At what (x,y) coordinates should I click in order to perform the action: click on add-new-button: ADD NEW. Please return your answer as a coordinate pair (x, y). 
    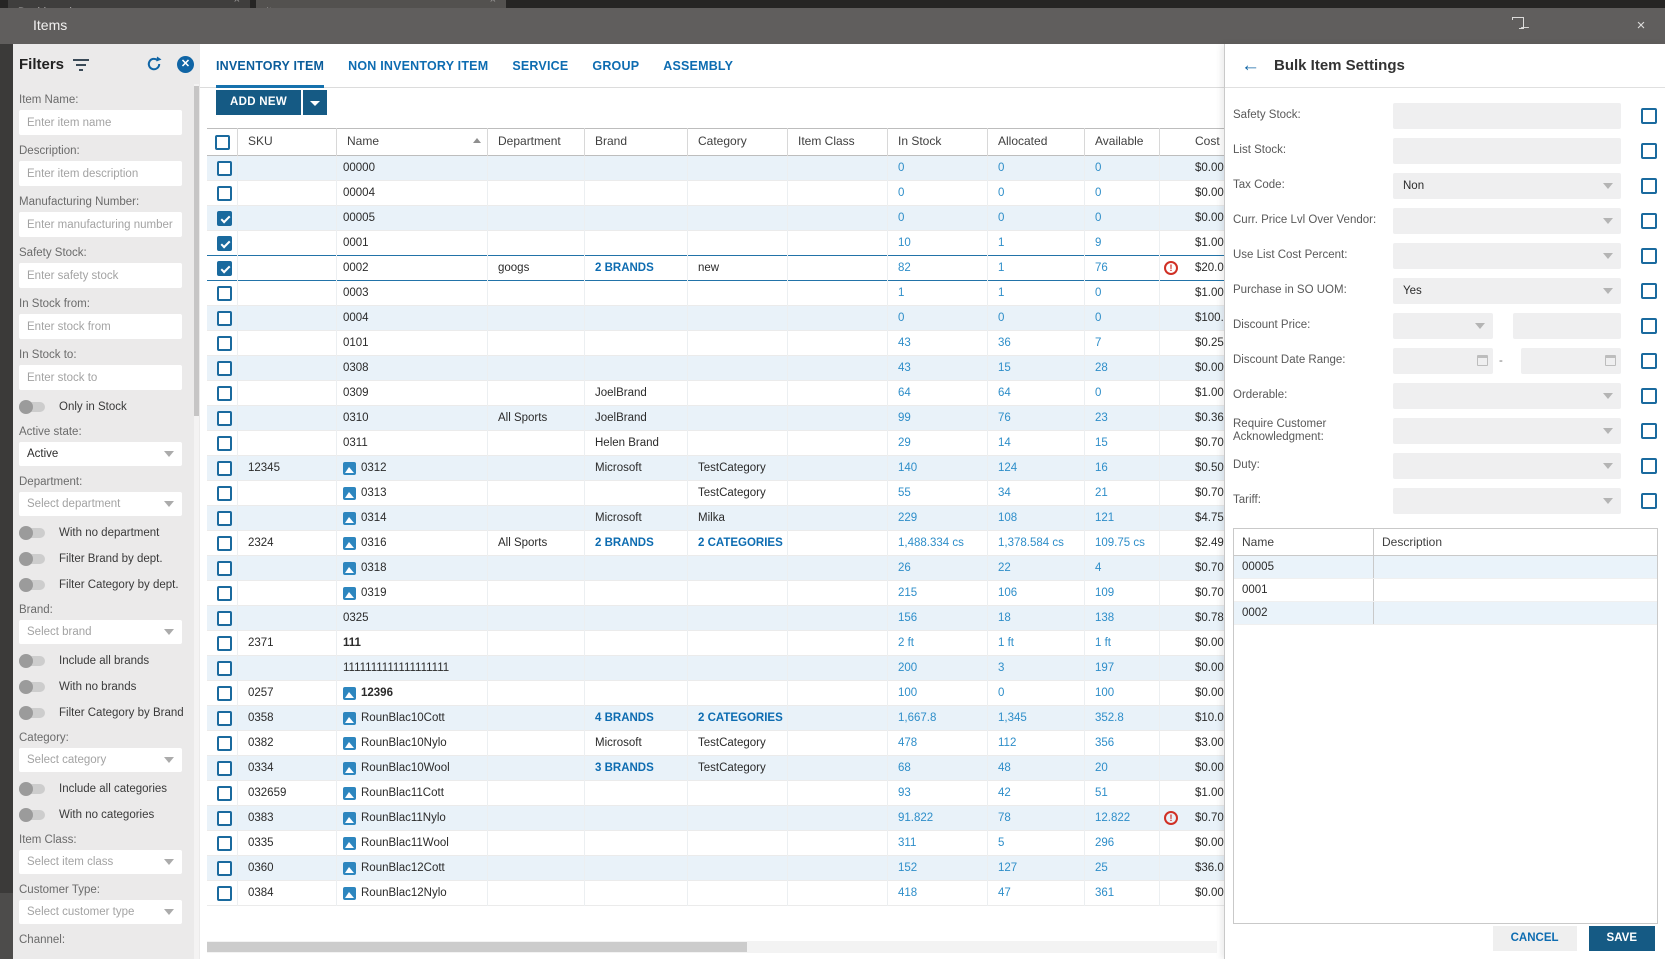
    Looking at the image, I should click on (259, 102).